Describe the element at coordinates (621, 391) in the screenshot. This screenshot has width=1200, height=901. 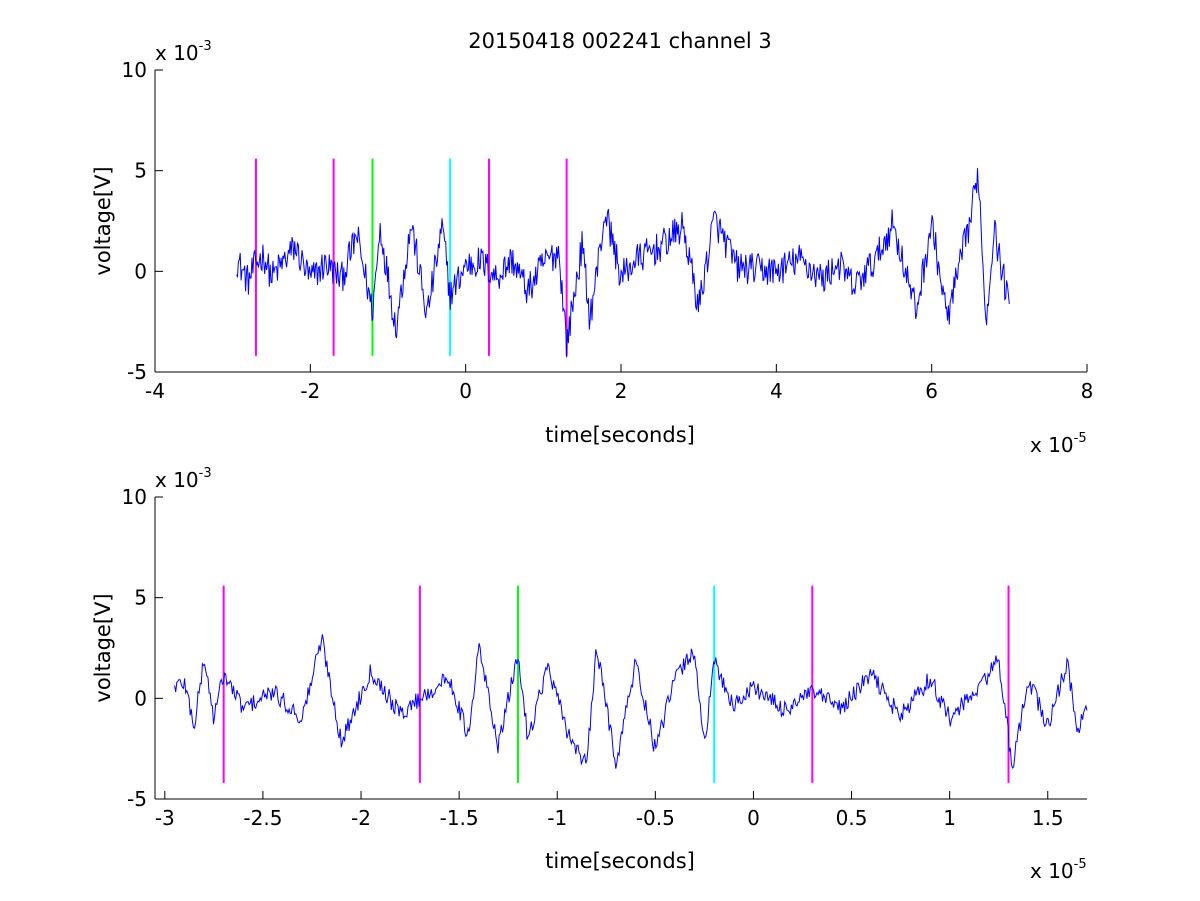
I see `x-tick-label: 2` at that location.